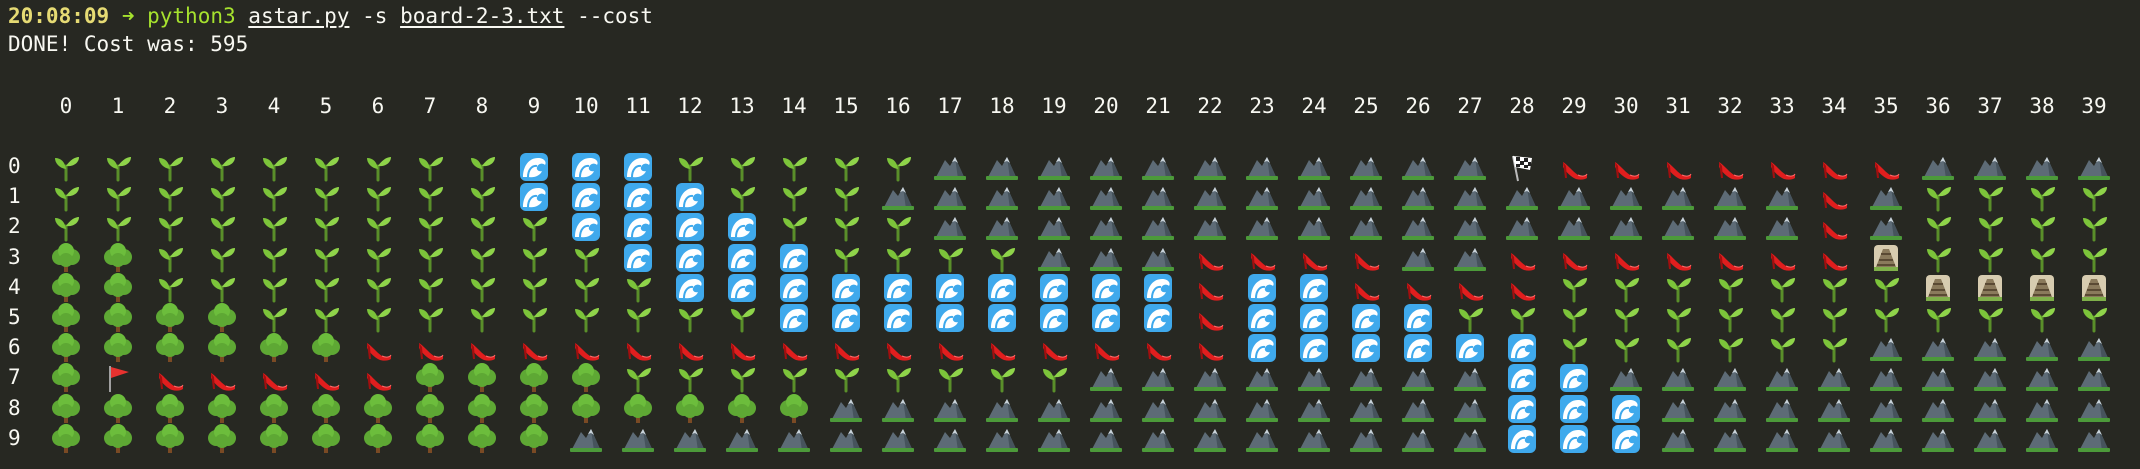 The width and height of the screenshot is (2140, 469). I want to click on column-header: 39, so click(2094, 106).